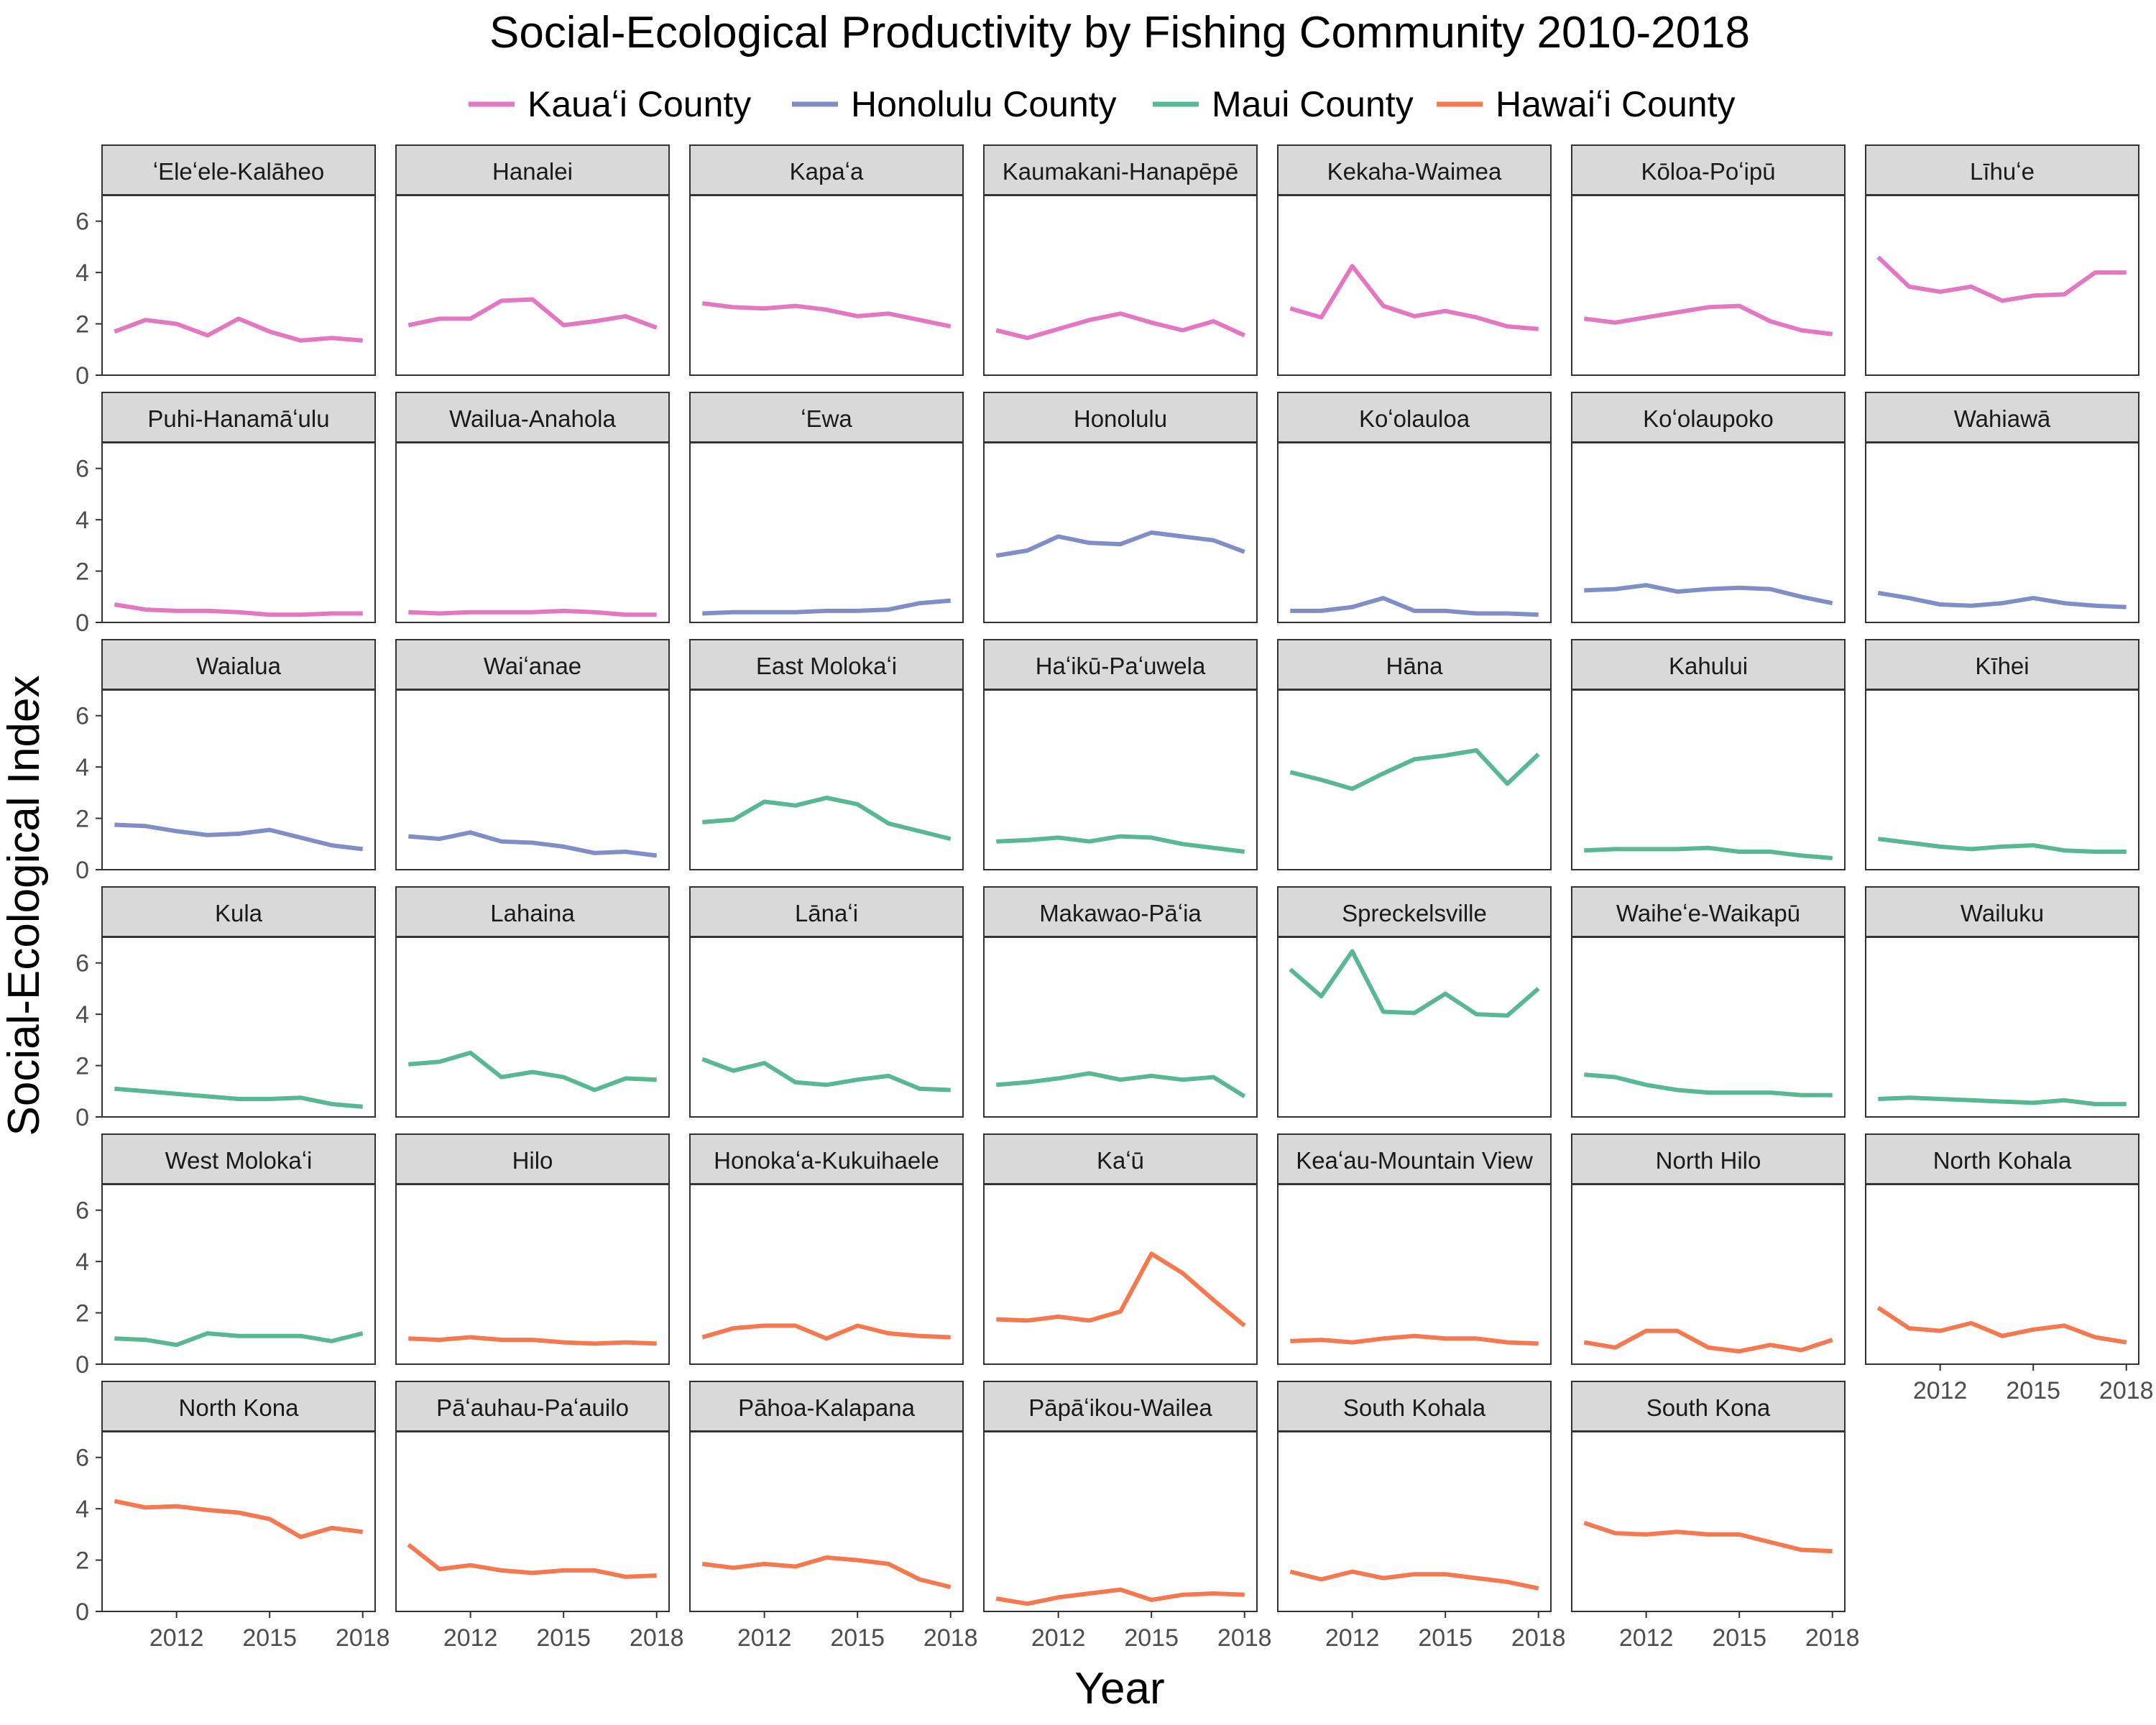  Describe the element at coordinates (1708, 1002) in the screenshot. I see `facet-panel: Waiheʻe-Waikapū` at that location.